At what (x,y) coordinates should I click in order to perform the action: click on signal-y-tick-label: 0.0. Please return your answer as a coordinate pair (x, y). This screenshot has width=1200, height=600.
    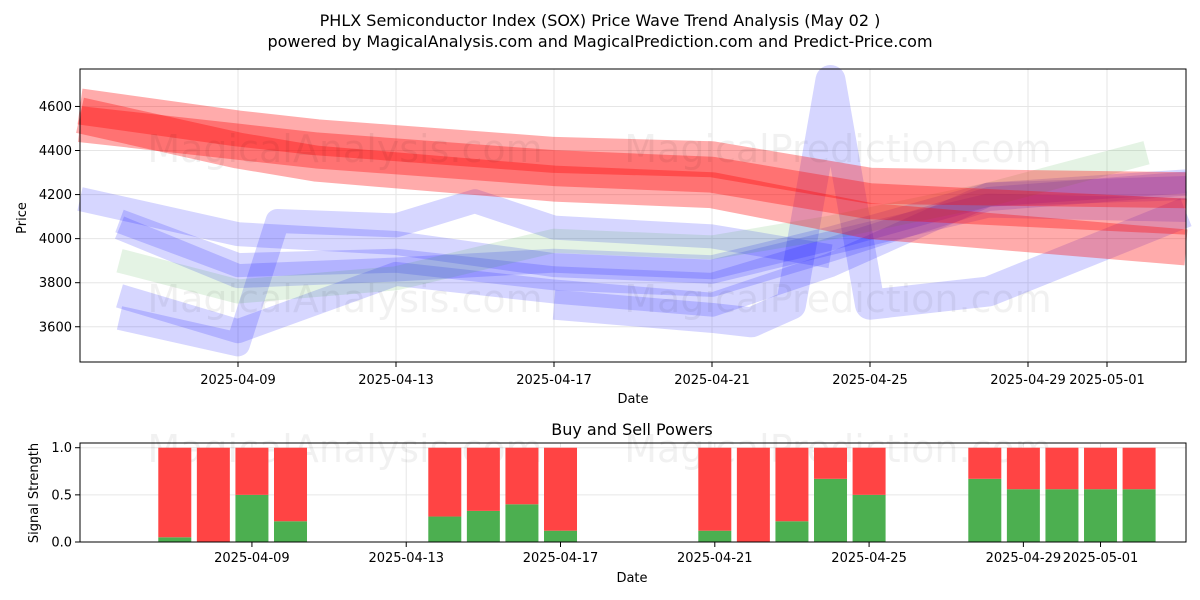
    Looking at the image, I should click on (61, 543).